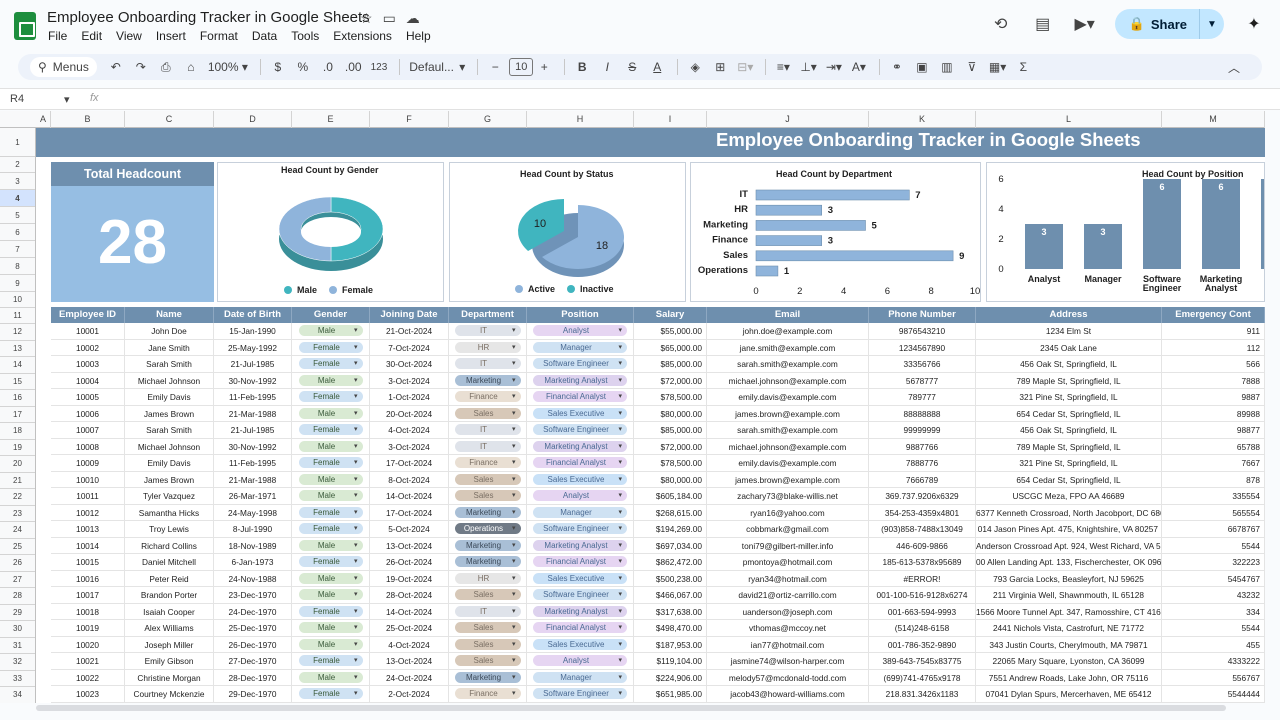  I want to click on bold-icon: B, so click(582, 67).